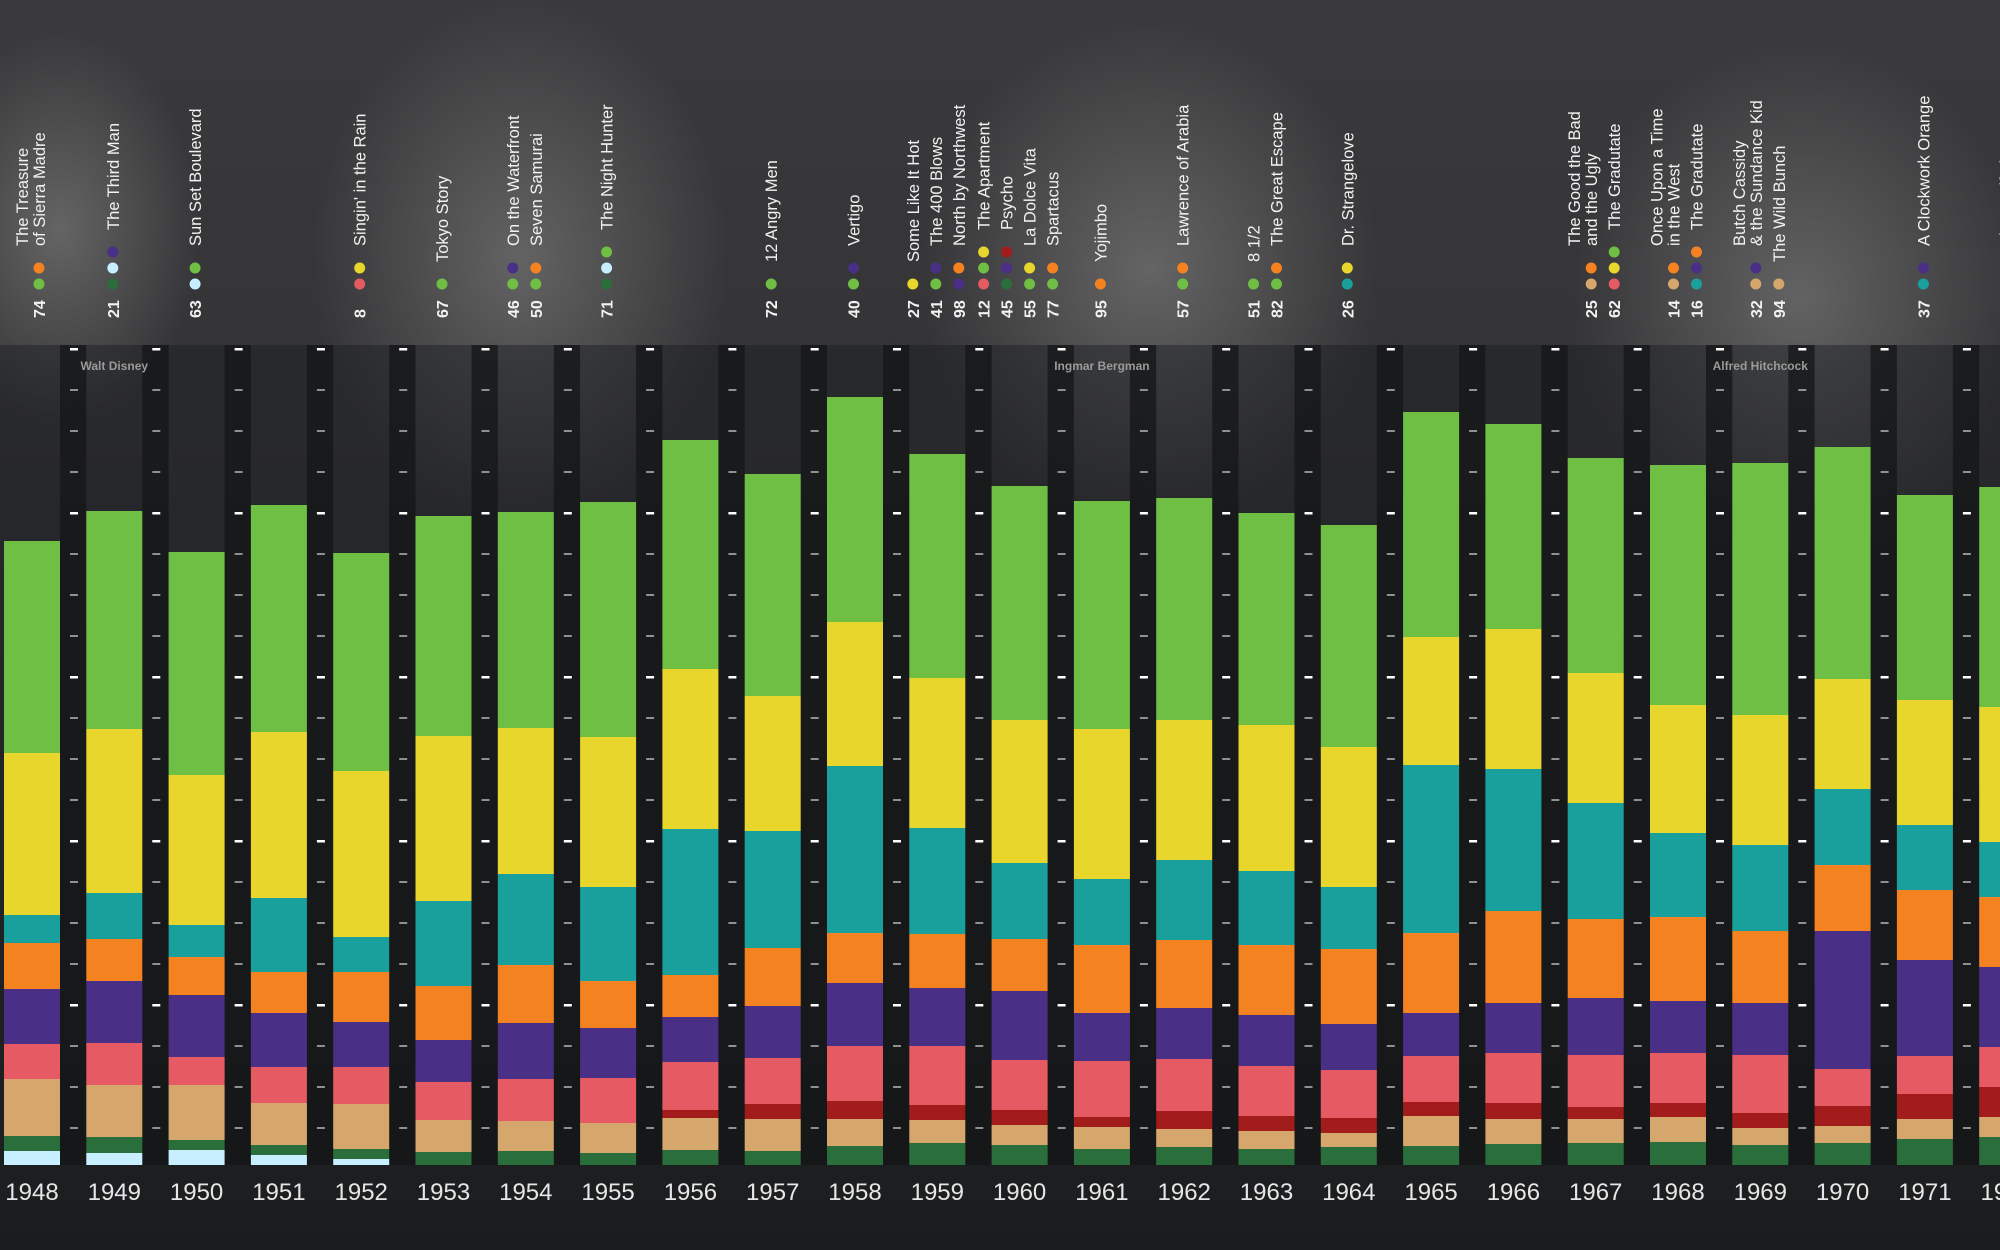 This screenshot has height=1250, width=2000. I want to click on film-title: The Treasure, so click(23, 197).